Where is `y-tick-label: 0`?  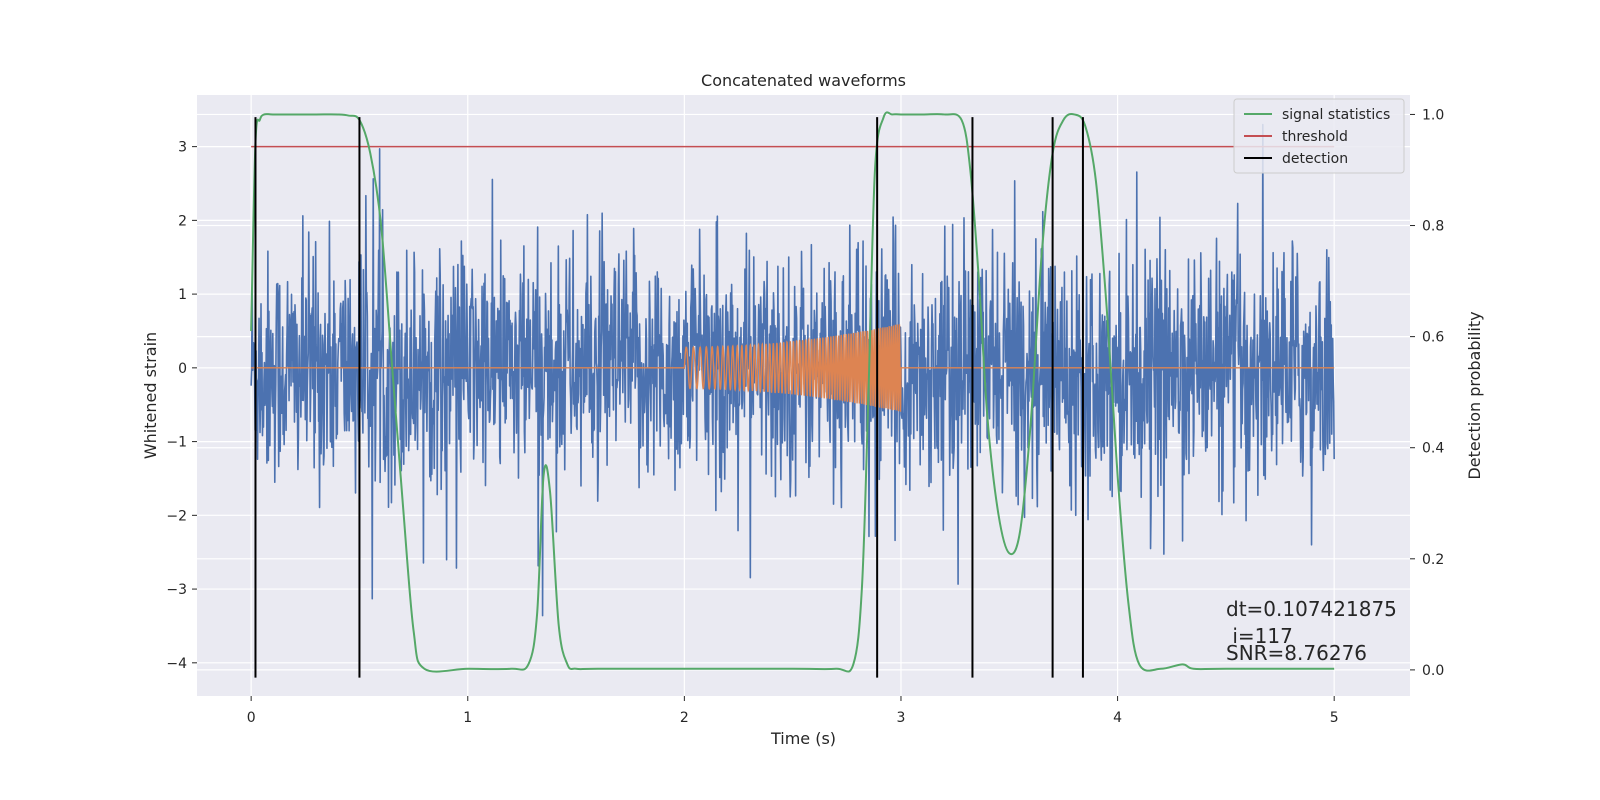 y-tick-label: 0 is located at coordinates (182, 369).